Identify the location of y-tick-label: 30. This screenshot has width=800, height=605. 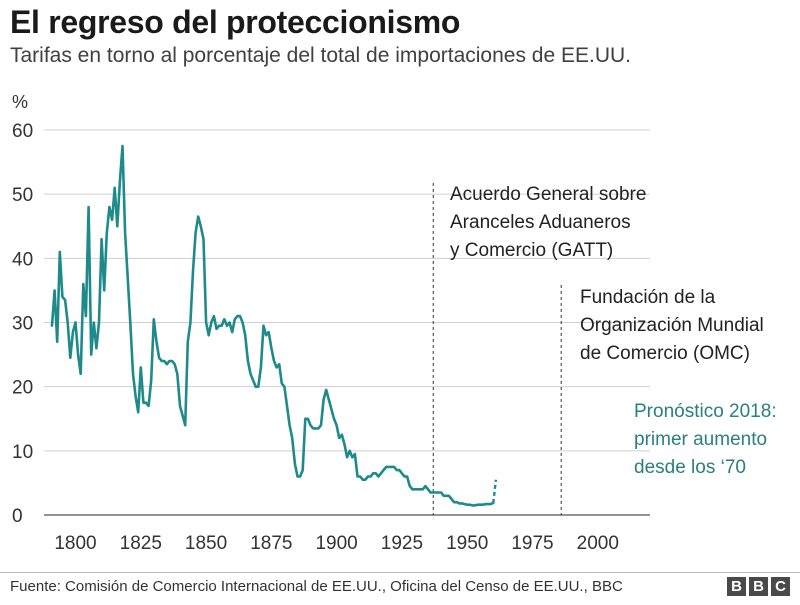
(22, 324).